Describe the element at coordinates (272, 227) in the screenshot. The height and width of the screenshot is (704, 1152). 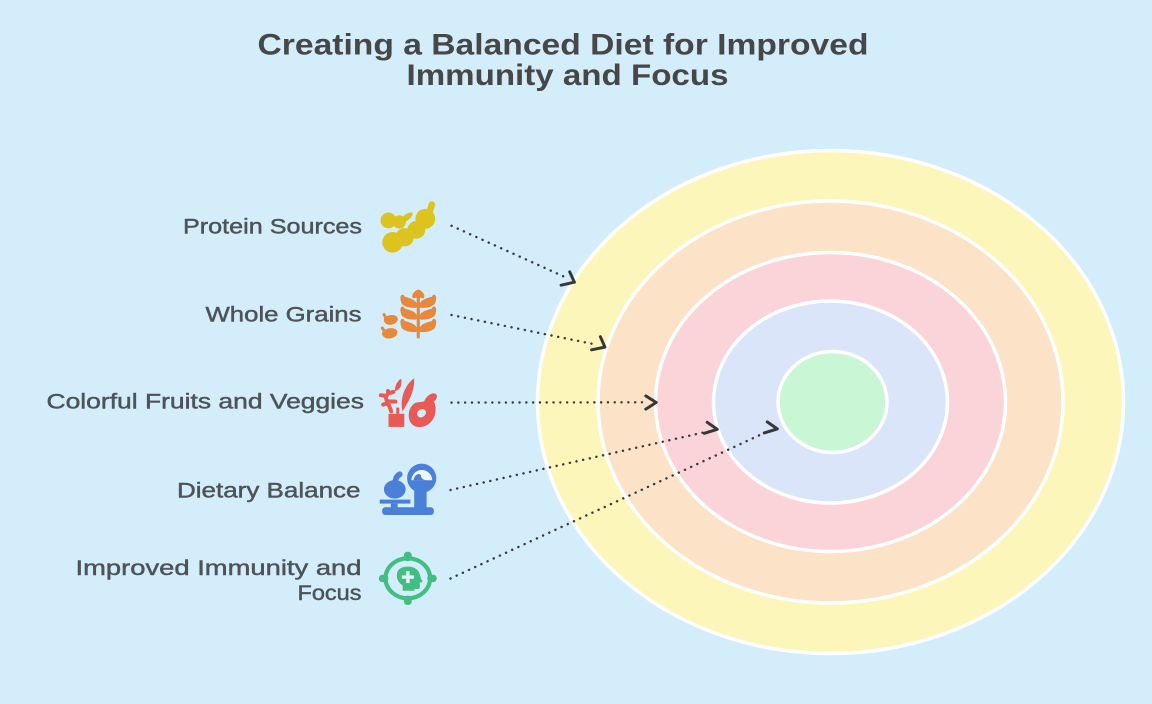
I see `svg-text: Protein Sources` at that location.